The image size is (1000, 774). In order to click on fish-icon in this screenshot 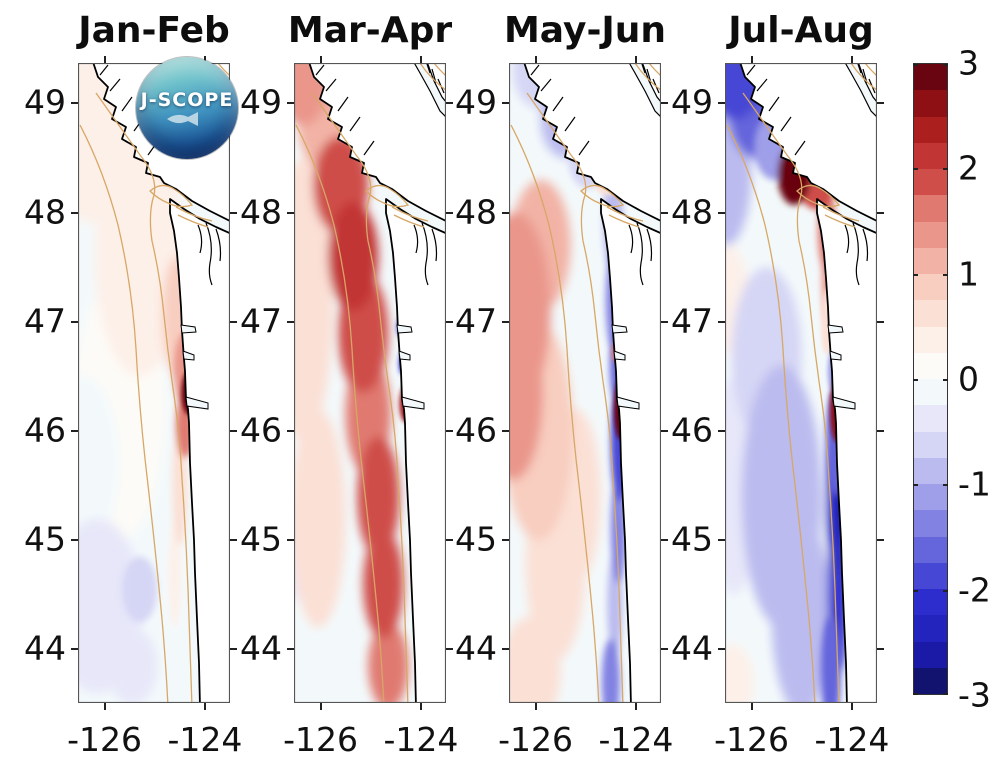, I will do `click(182, 119)`.